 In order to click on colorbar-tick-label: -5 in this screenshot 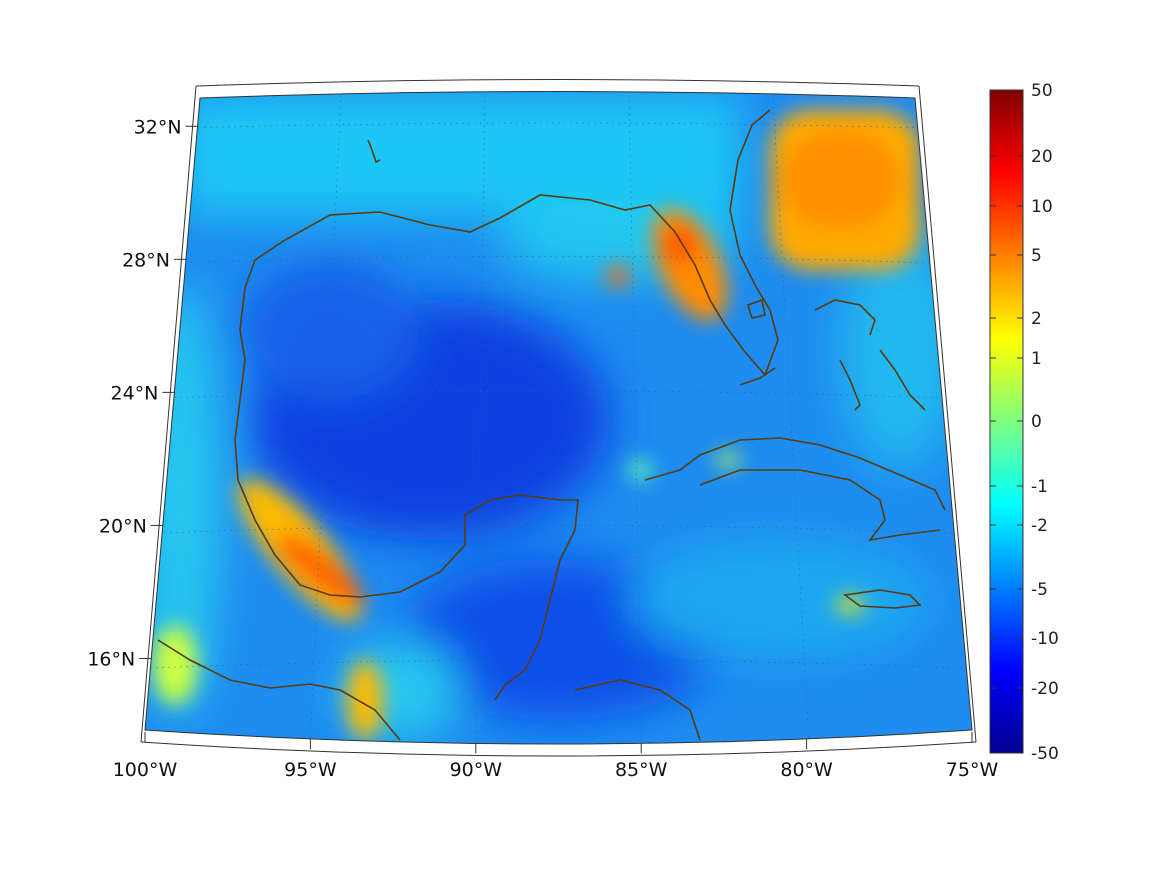, I will do `click(1039, 590)`.